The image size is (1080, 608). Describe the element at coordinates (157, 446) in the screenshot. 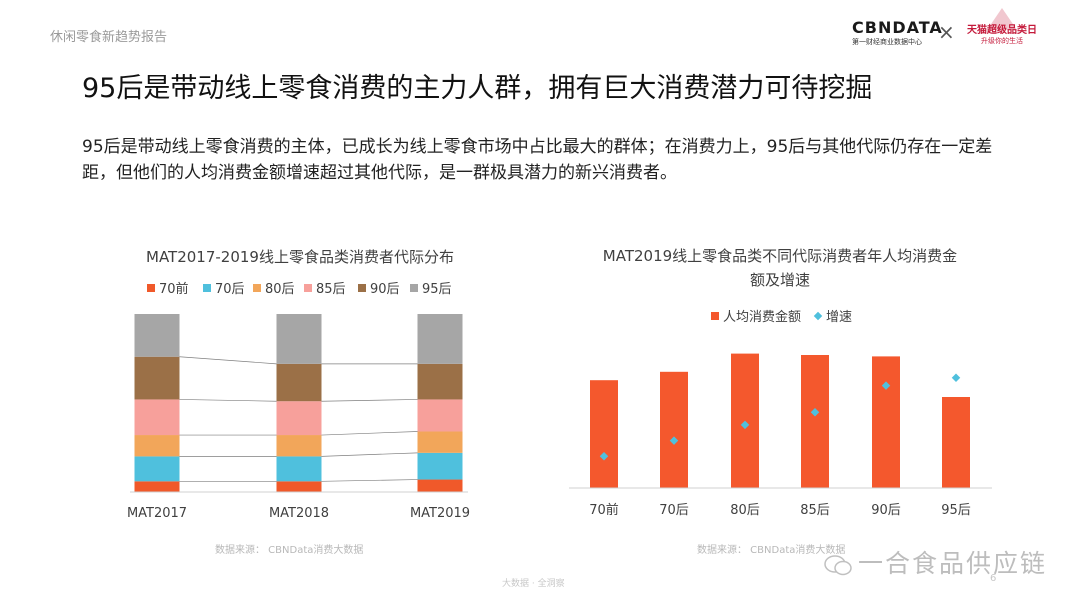

I see `bar-segment-MAT2017-80后` at that location.